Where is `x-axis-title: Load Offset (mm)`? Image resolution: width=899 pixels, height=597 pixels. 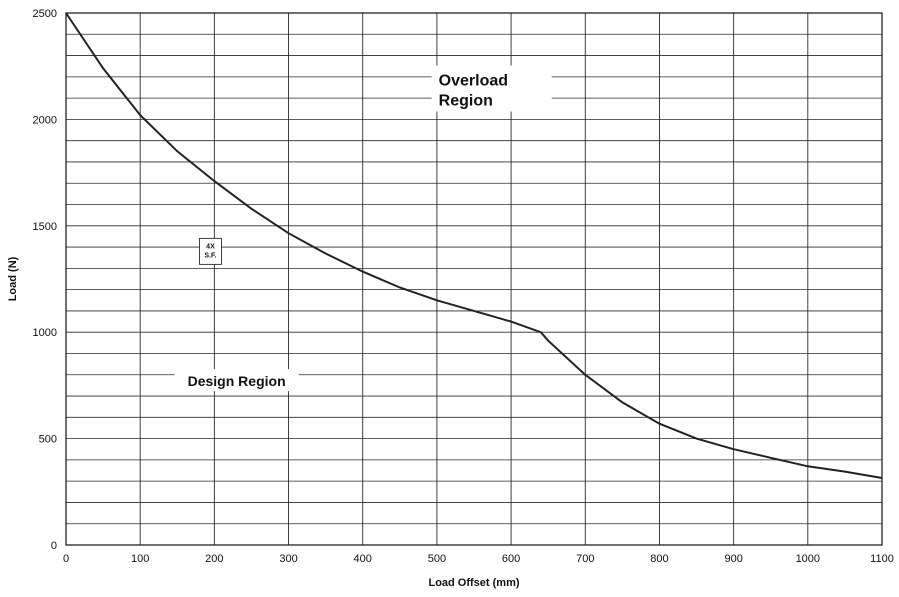 x-axis-title: Load Offset (mm) is located at coordinates (473, 583).